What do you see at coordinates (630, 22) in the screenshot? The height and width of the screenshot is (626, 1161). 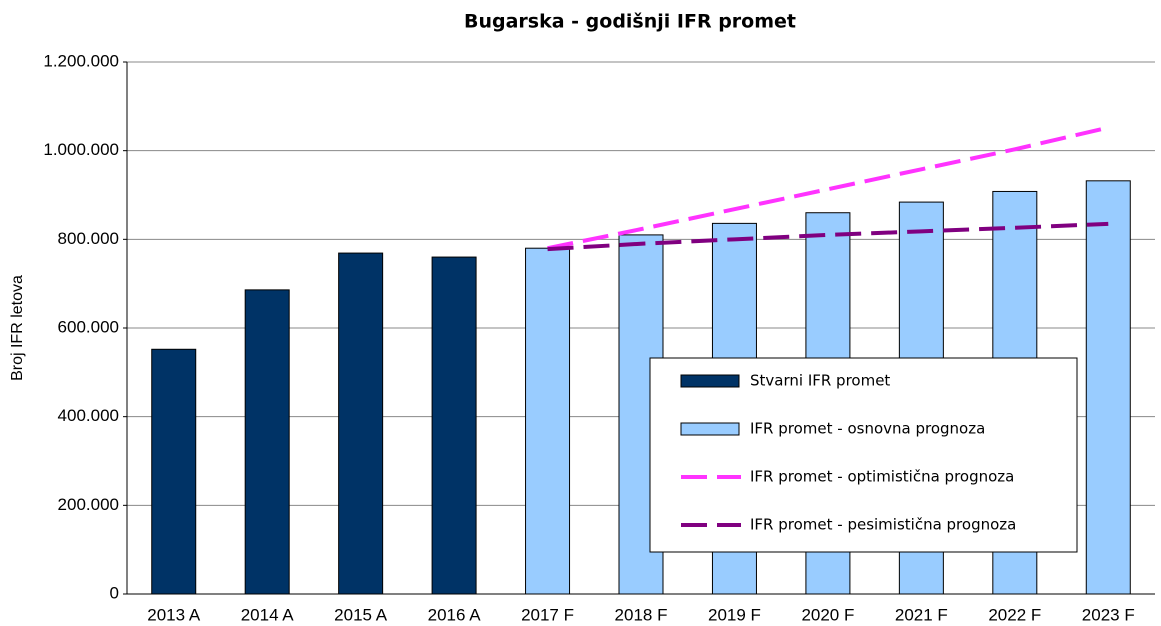 I see `chart-title: Bugarska - godišnji IFR promet` at bounding box center [630, 22].